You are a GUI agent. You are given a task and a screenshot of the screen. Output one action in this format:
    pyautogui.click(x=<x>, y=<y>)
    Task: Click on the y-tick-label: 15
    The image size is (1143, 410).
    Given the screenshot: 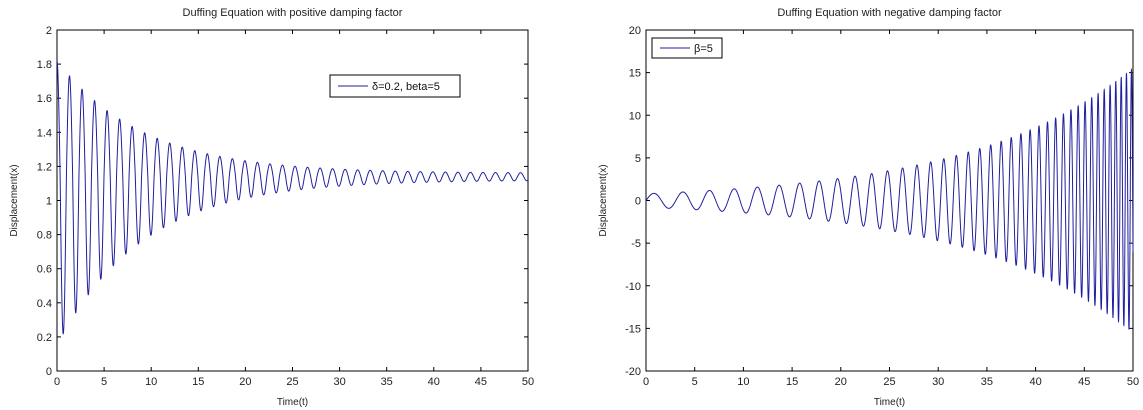 What is the action you would take?
    pyautogui.click(x=635, y=74)
    